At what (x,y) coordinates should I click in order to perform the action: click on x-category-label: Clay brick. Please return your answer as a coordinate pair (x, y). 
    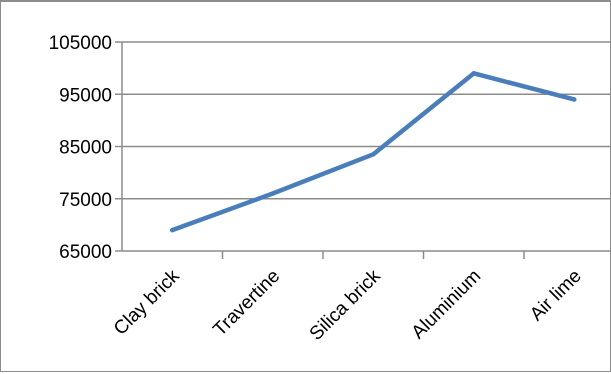
    Looking at the image, I should click on (147, 302).